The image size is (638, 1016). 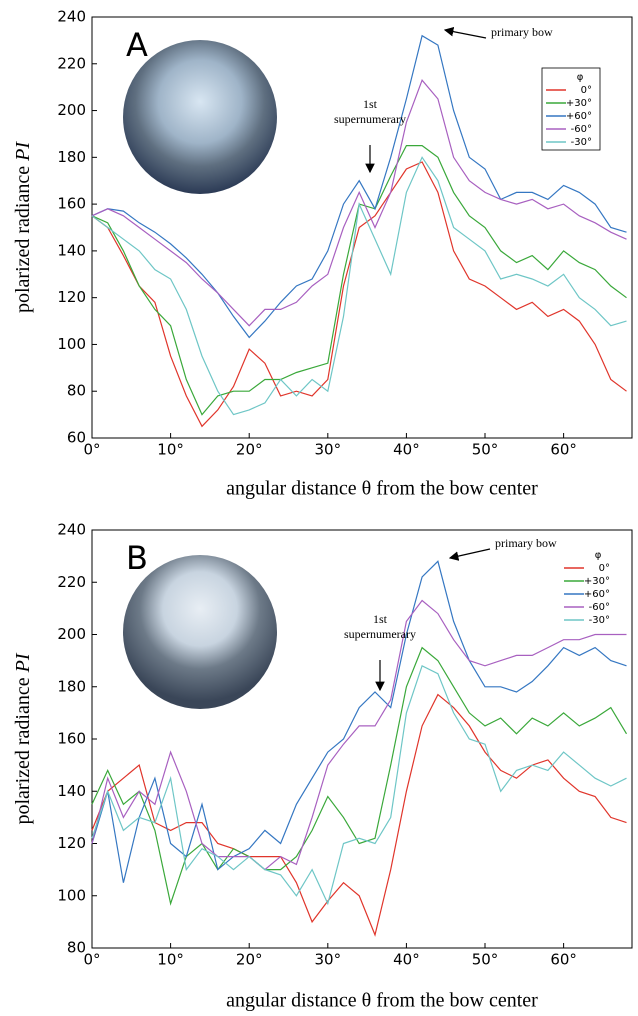 I want to click on legend-box, so click(x=571, y=109).